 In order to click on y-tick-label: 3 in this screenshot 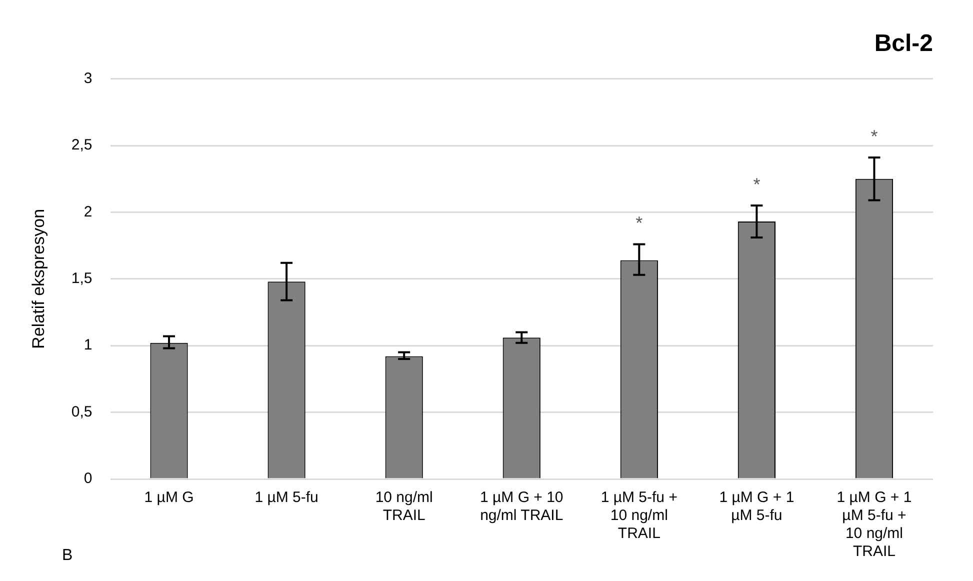, I will do `click(88, 78)`.